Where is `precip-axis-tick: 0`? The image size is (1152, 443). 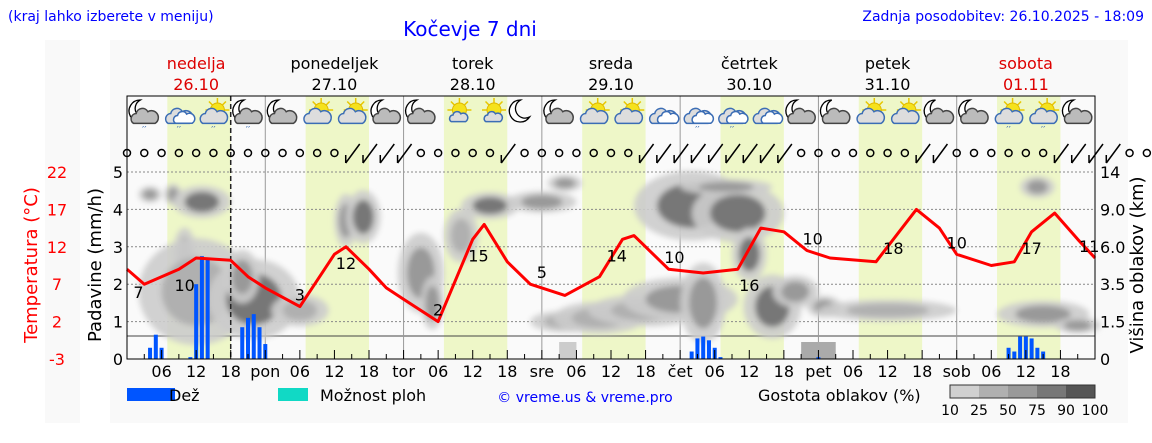 precip-axis-tick: 0 is located at coordinates (118, 359).